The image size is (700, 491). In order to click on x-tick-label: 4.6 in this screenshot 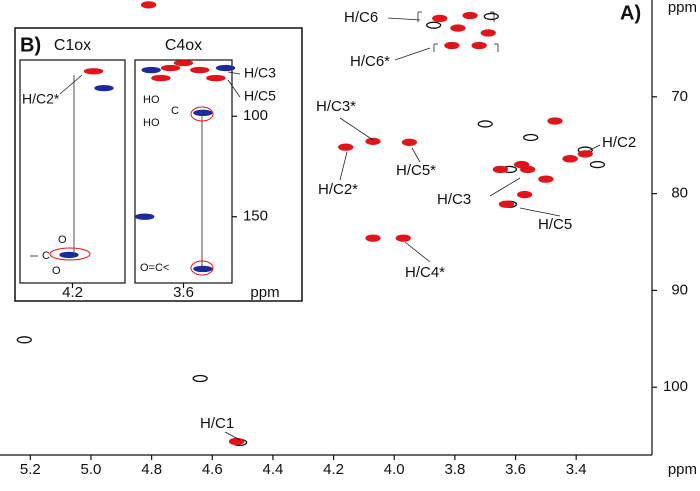, I will do `click(212, 469)`.